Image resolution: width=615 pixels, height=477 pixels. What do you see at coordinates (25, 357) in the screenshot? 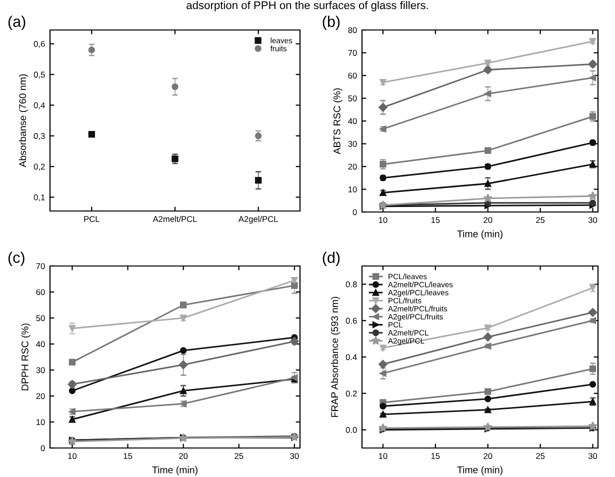
I see `y-axis-title: DPPH RSC (%)` at bounding box center [25, 357].